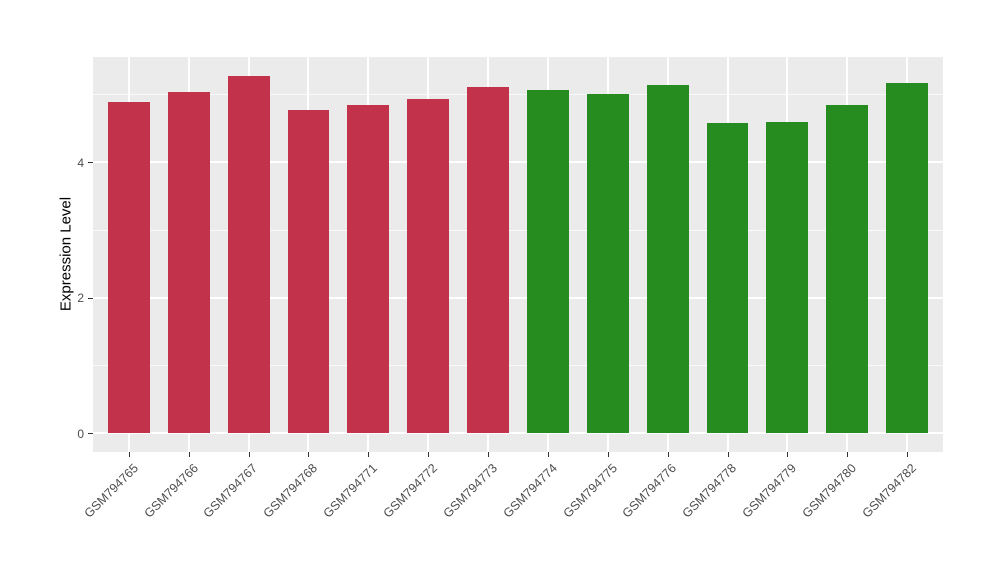 This screenshot has width=1000, height=580. What do you see at coordinates (290, 491) in the screenshot?
I see `x-tick-label-GSM794768: GSM794768` at bounding box center [290, 491].